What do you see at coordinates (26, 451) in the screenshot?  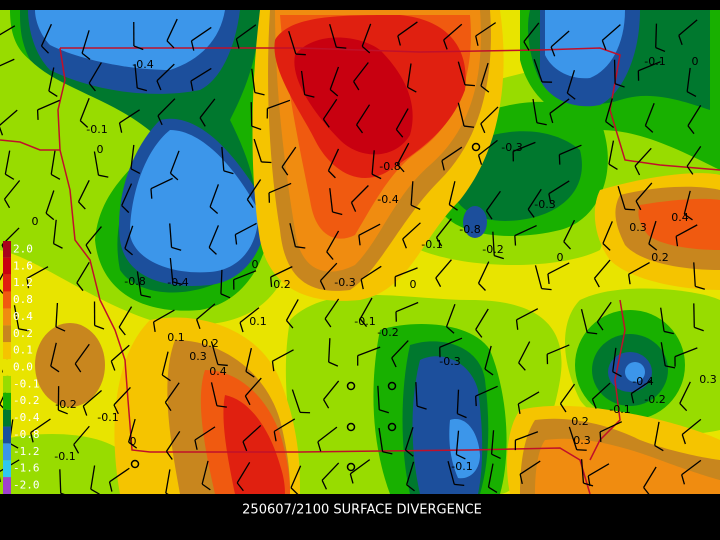 I see `color-bar-label: -1.2` at bounding box center [26, 451].